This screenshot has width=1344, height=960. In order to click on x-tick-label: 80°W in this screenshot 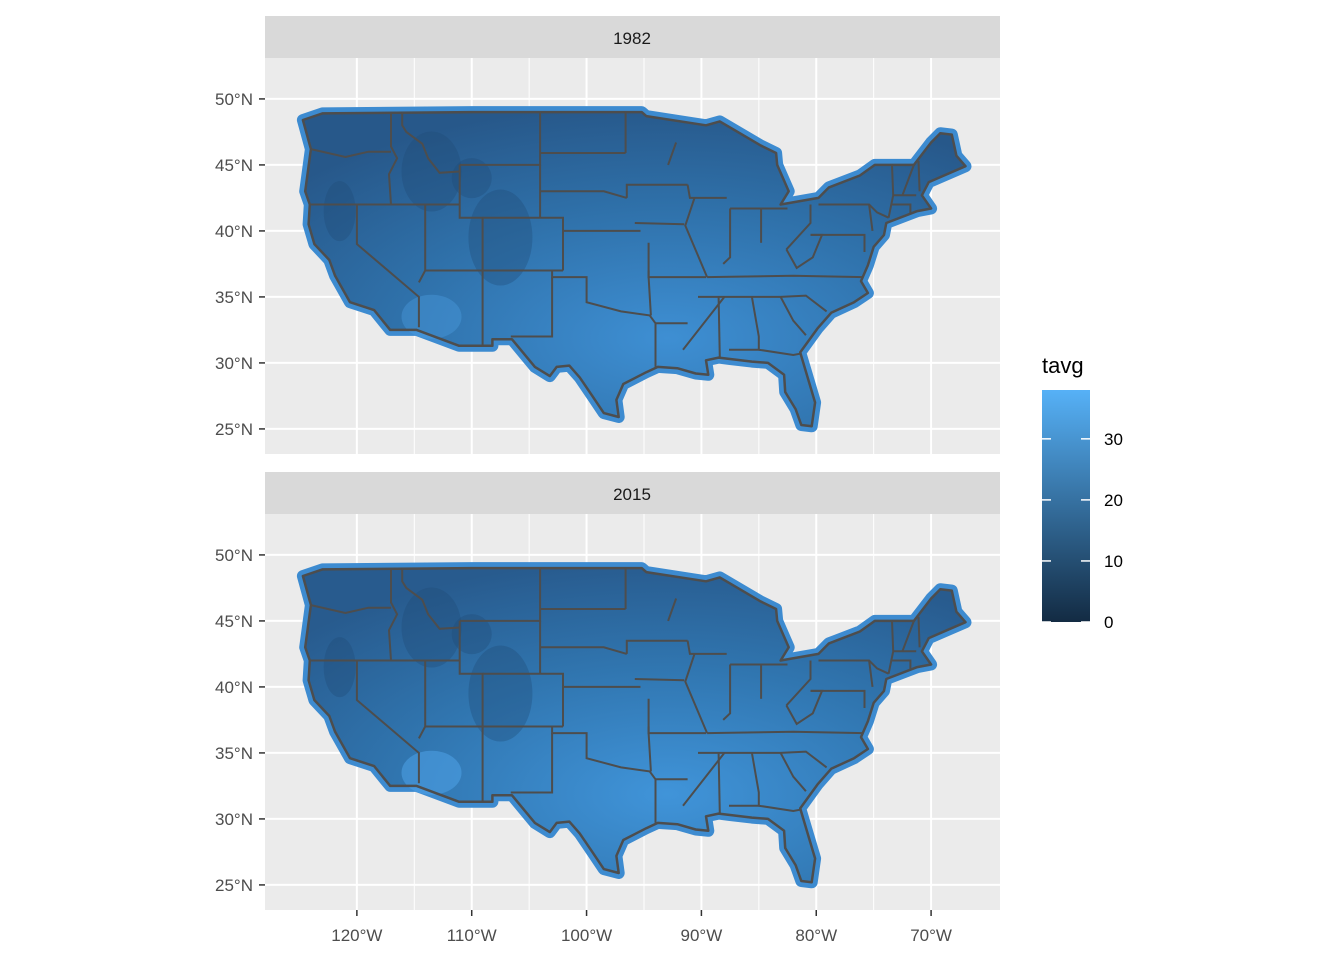, I will do `click(816, 935)`.